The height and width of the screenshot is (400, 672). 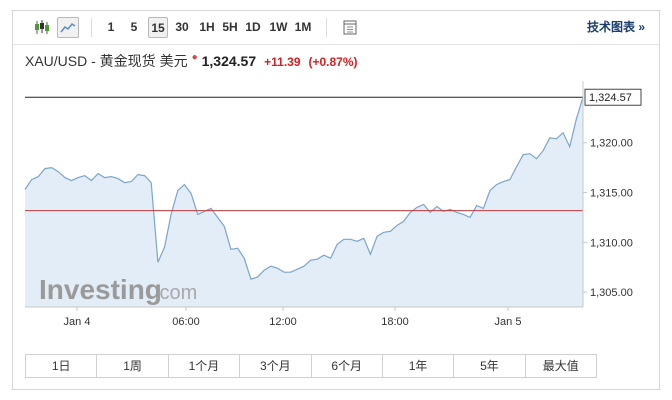 I want to click on last-price-box, so click(x=613, y=97).